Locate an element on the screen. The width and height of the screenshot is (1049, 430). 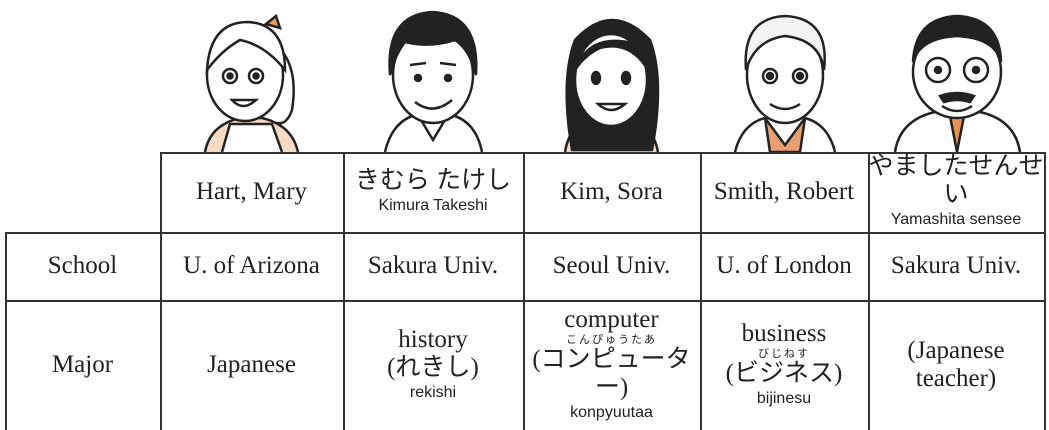
table-cell: Japanese is located at coordinates (251, 365).